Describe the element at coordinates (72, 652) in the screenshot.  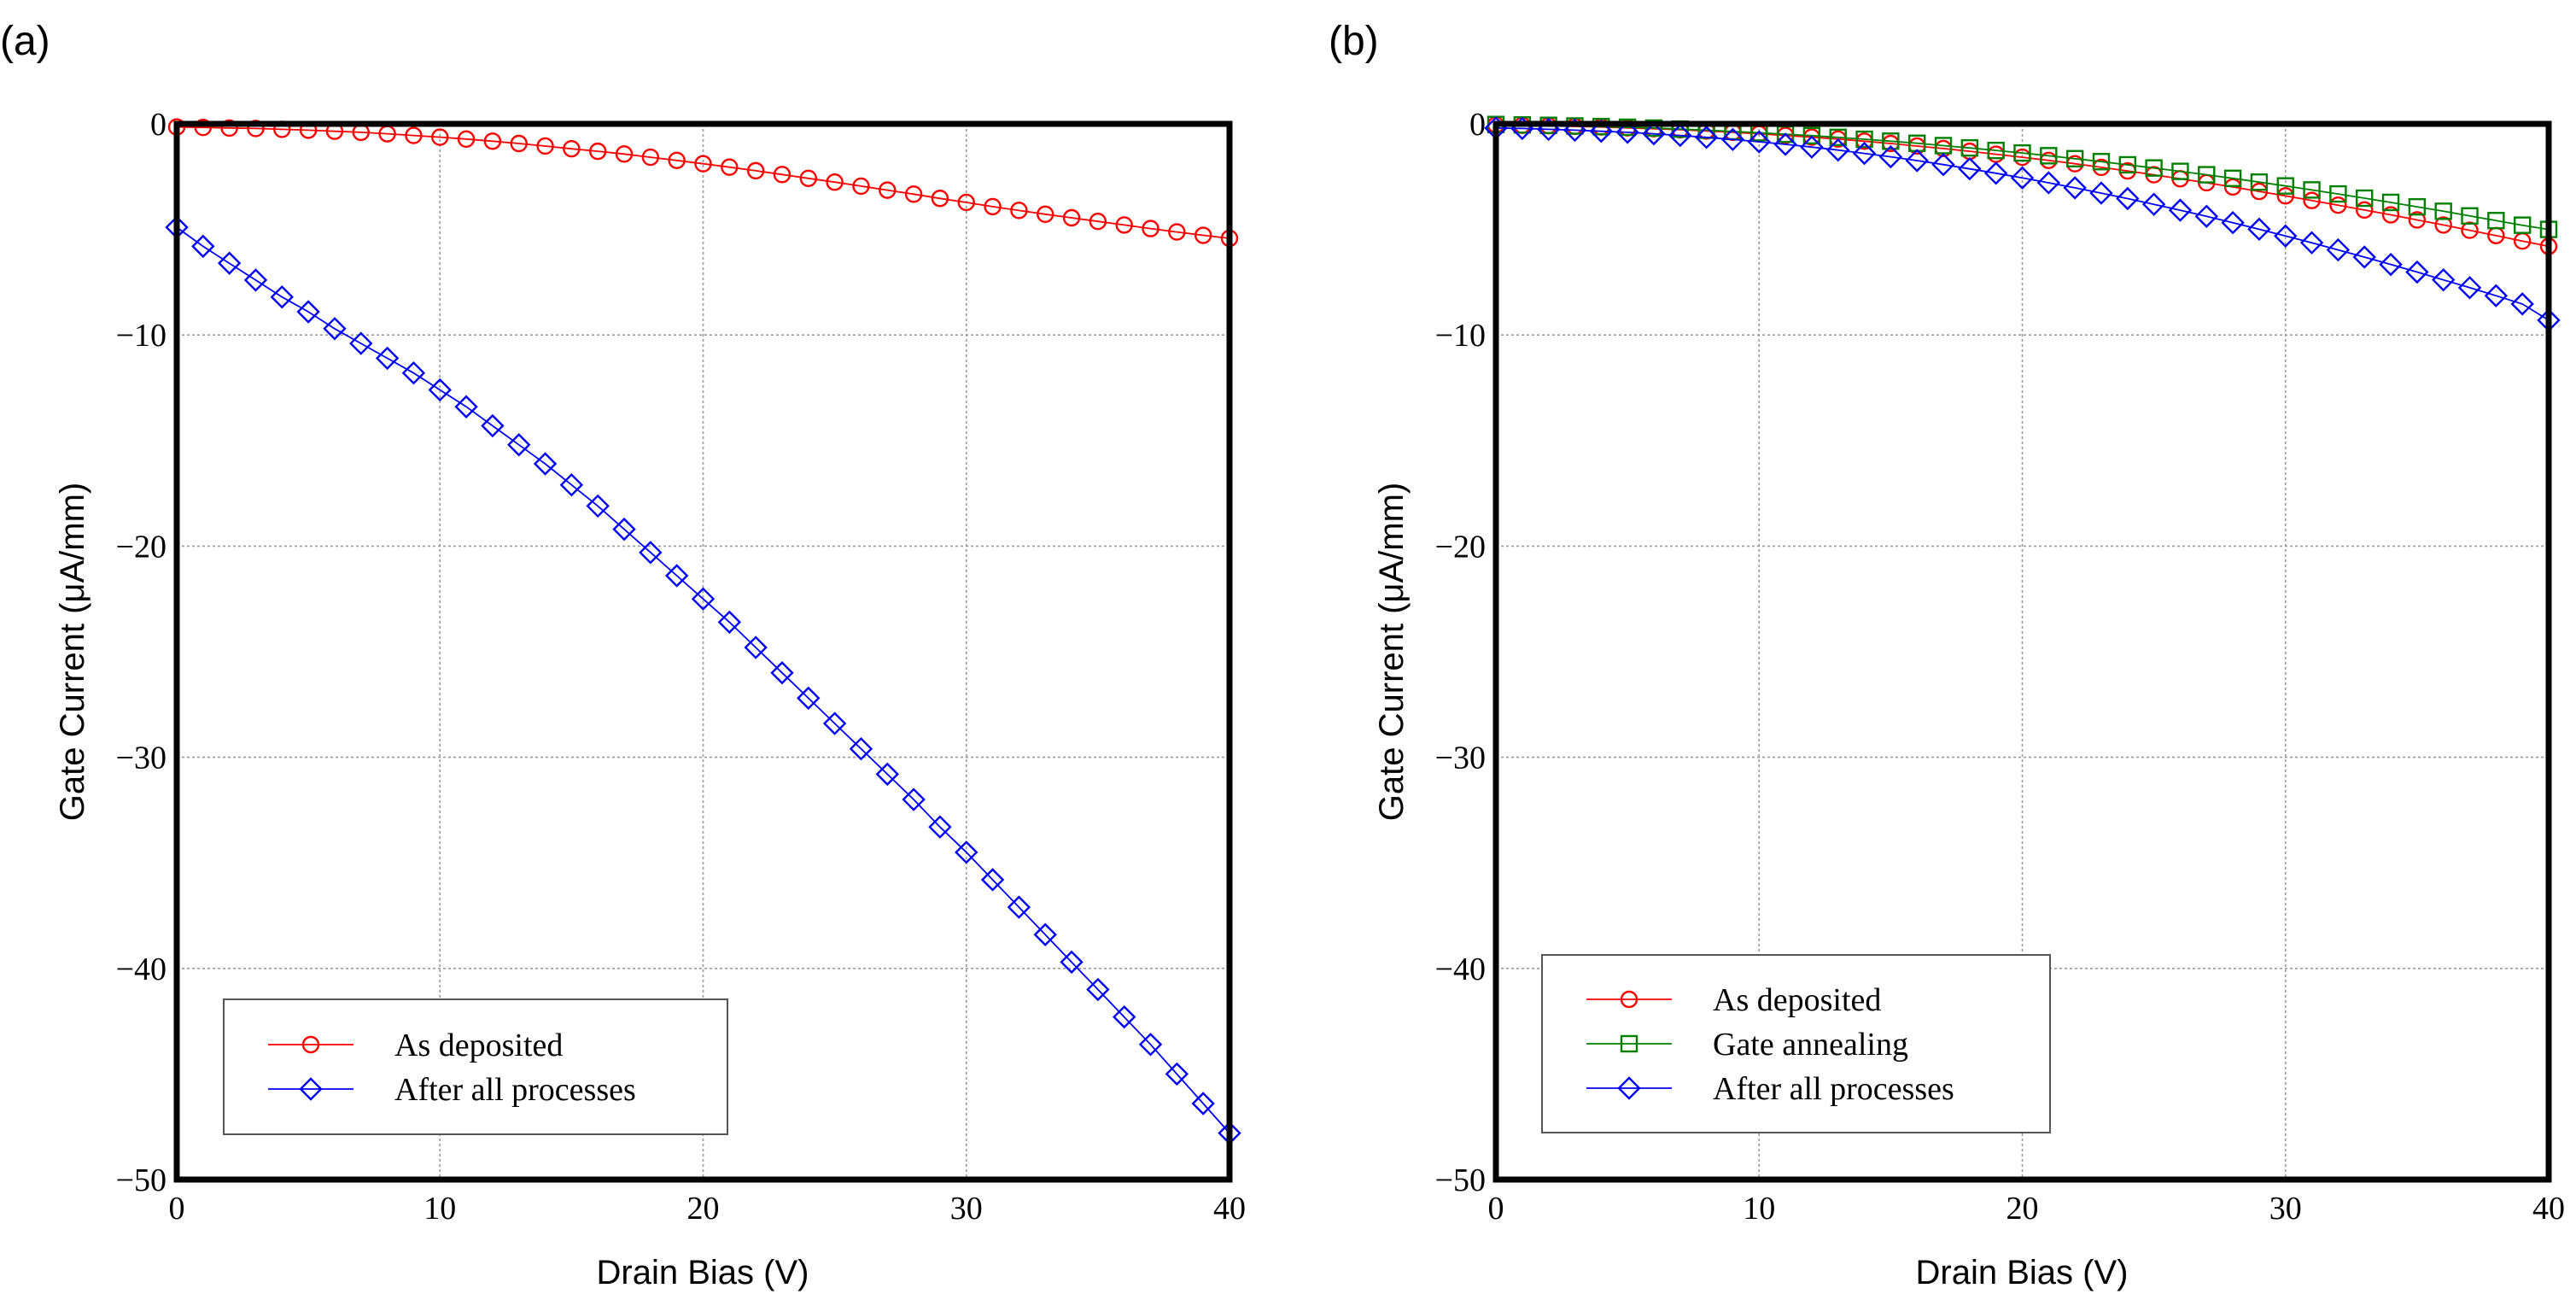
I see `y-axis-title-a: Gate Current (μA/mm)` at that location.